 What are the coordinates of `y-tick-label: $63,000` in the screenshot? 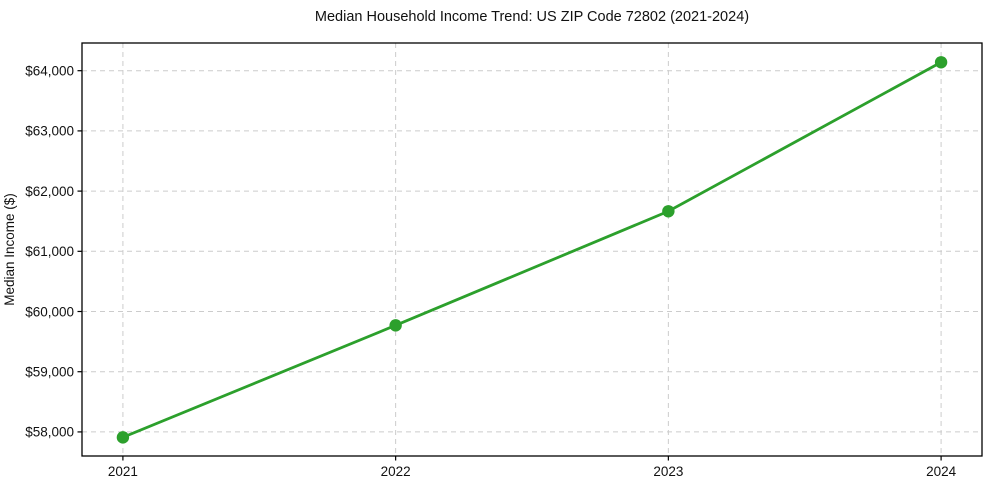 It's located at (49, 131).